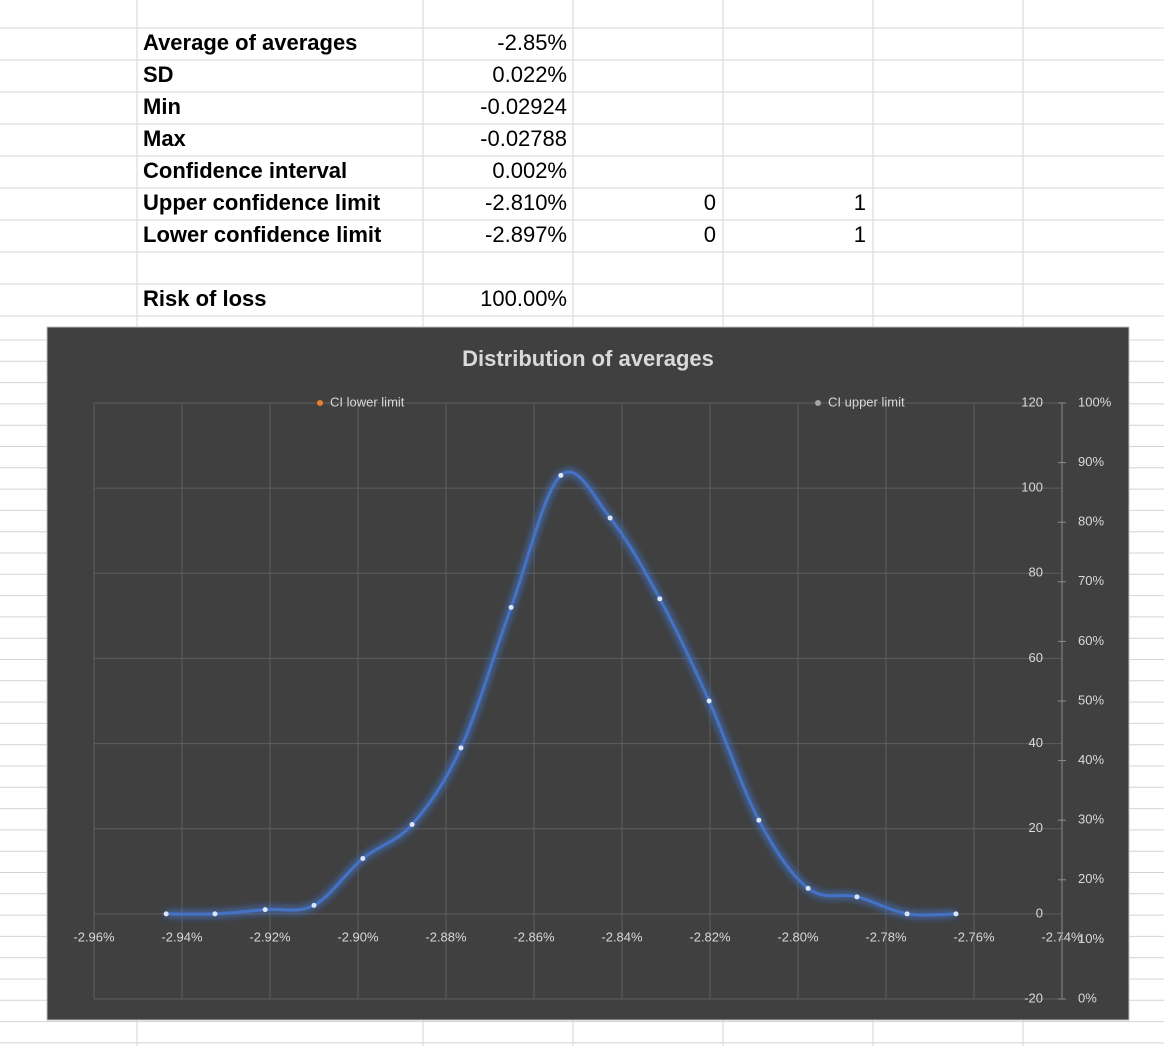 Image resolution: width=1164 pixels, height=1046 pixels. I want to click on y2-tick-label: 100%, so click(1095, 401).